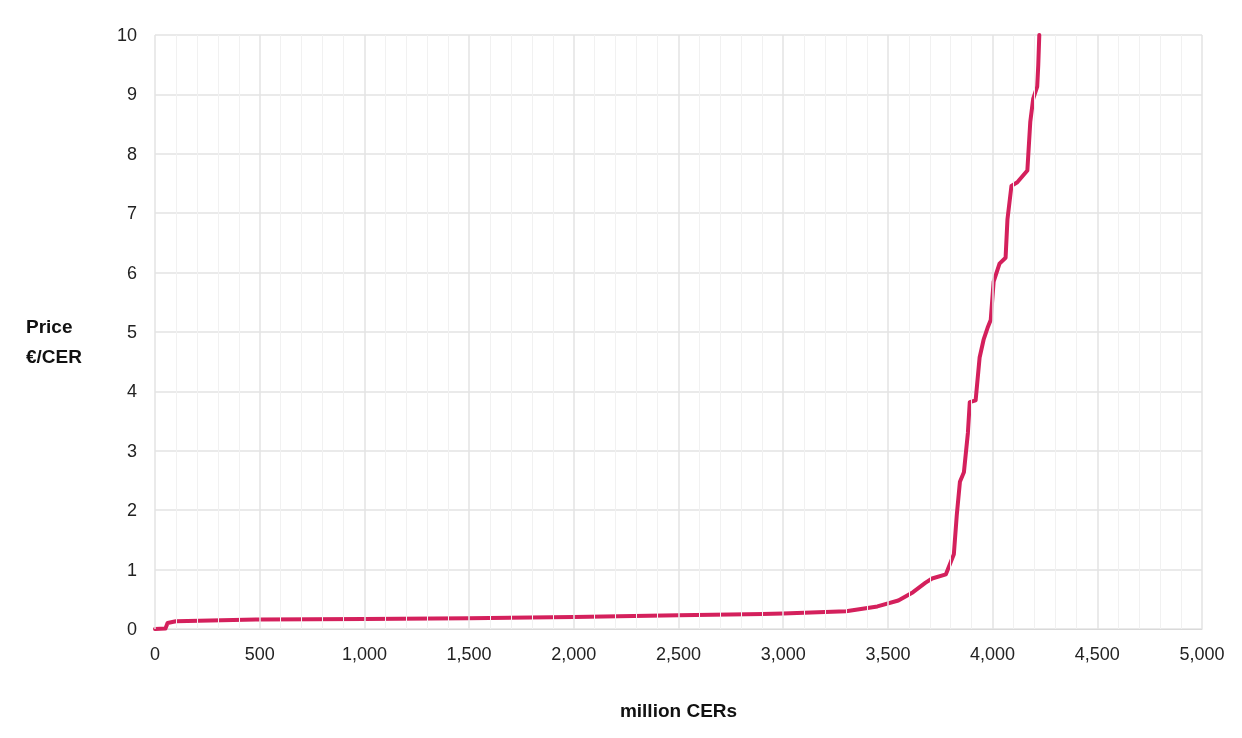 Image resolution: width=1242 pixels, height=738 pixels. I want to click on y-tick-label: 1, so click(131, 569).